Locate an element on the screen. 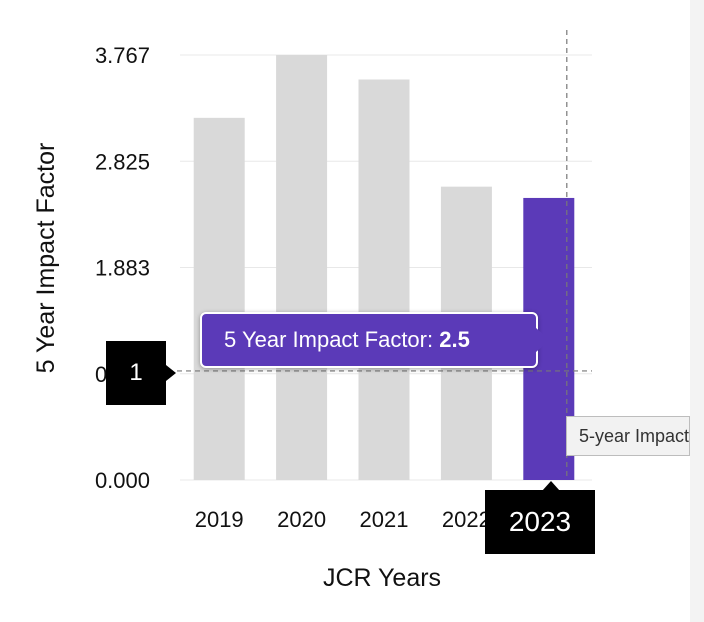 The width and height of the screenshot is (704, 622). y-axis-marker-badge: 1 is located at coordinates (136, 373).